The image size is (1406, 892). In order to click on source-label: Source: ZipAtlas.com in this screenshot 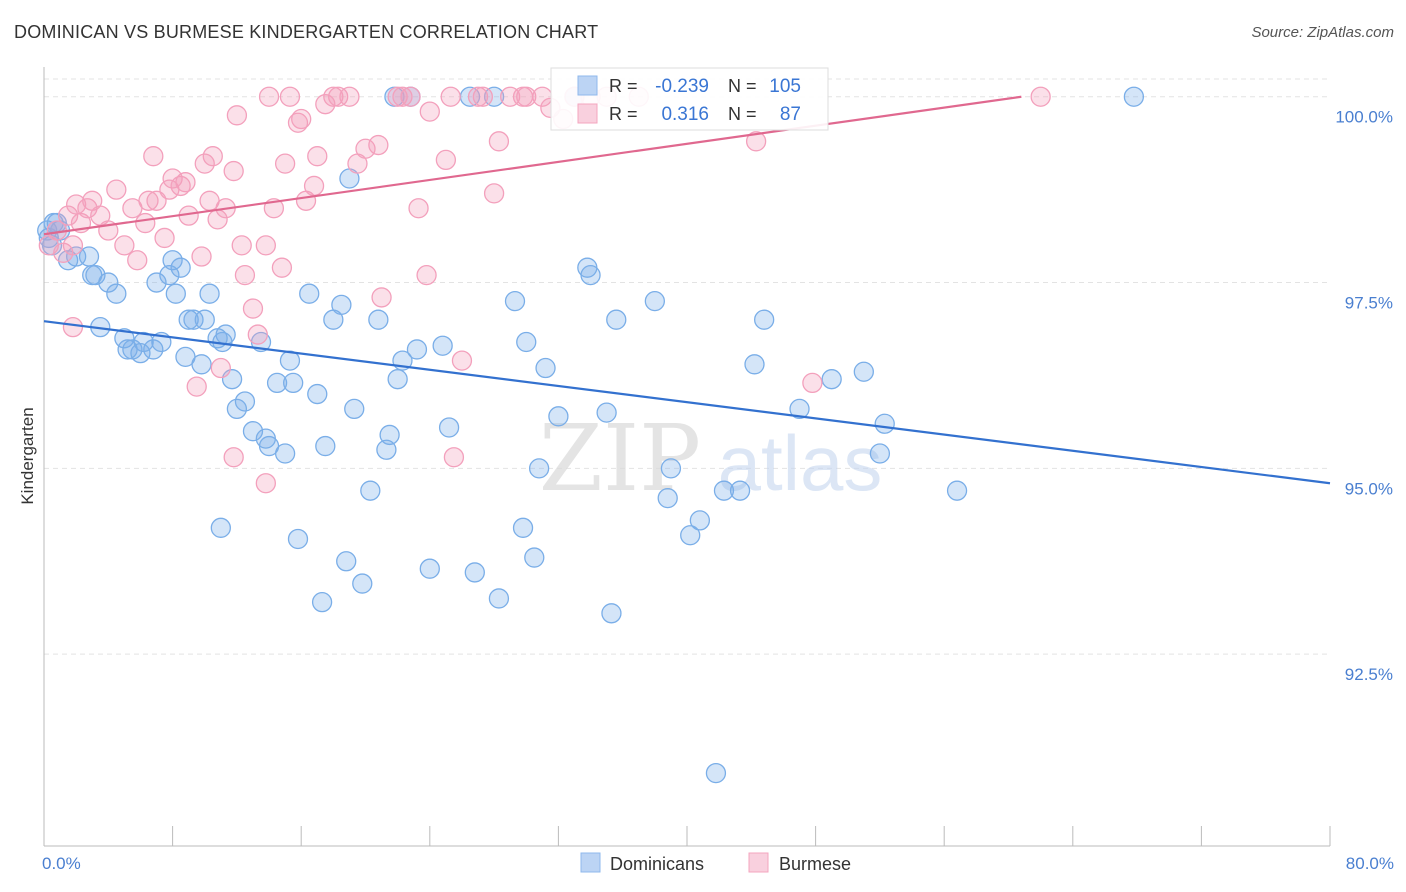, I will do `click(1322, 32)`.